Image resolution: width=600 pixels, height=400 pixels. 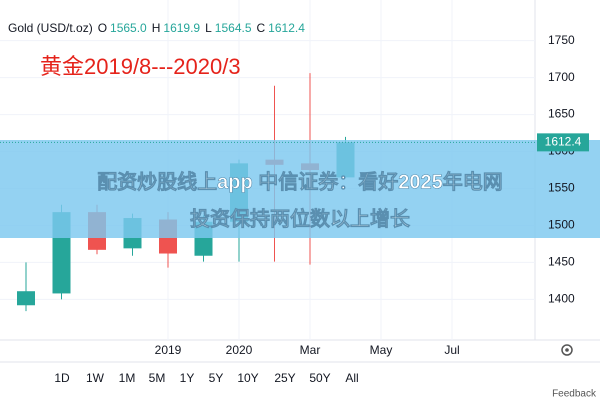 I want to click on ohlc-value: 1619.9, so click(x=181, y=28).